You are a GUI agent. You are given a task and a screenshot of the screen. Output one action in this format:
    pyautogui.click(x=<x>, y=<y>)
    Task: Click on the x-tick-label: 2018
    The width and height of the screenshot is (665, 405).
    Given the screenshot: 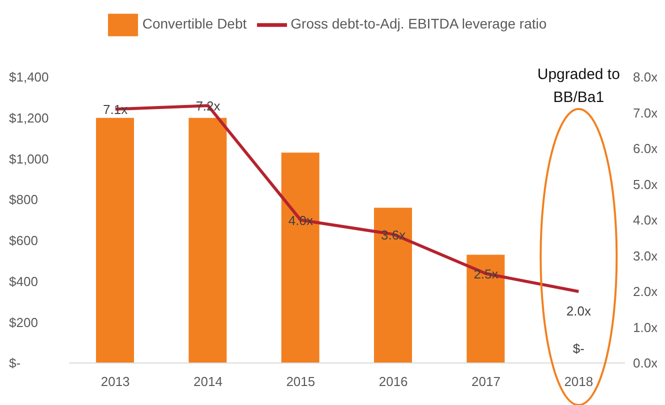 What is the action you would take?
    pyautogui.click(x=579, y=382)
    